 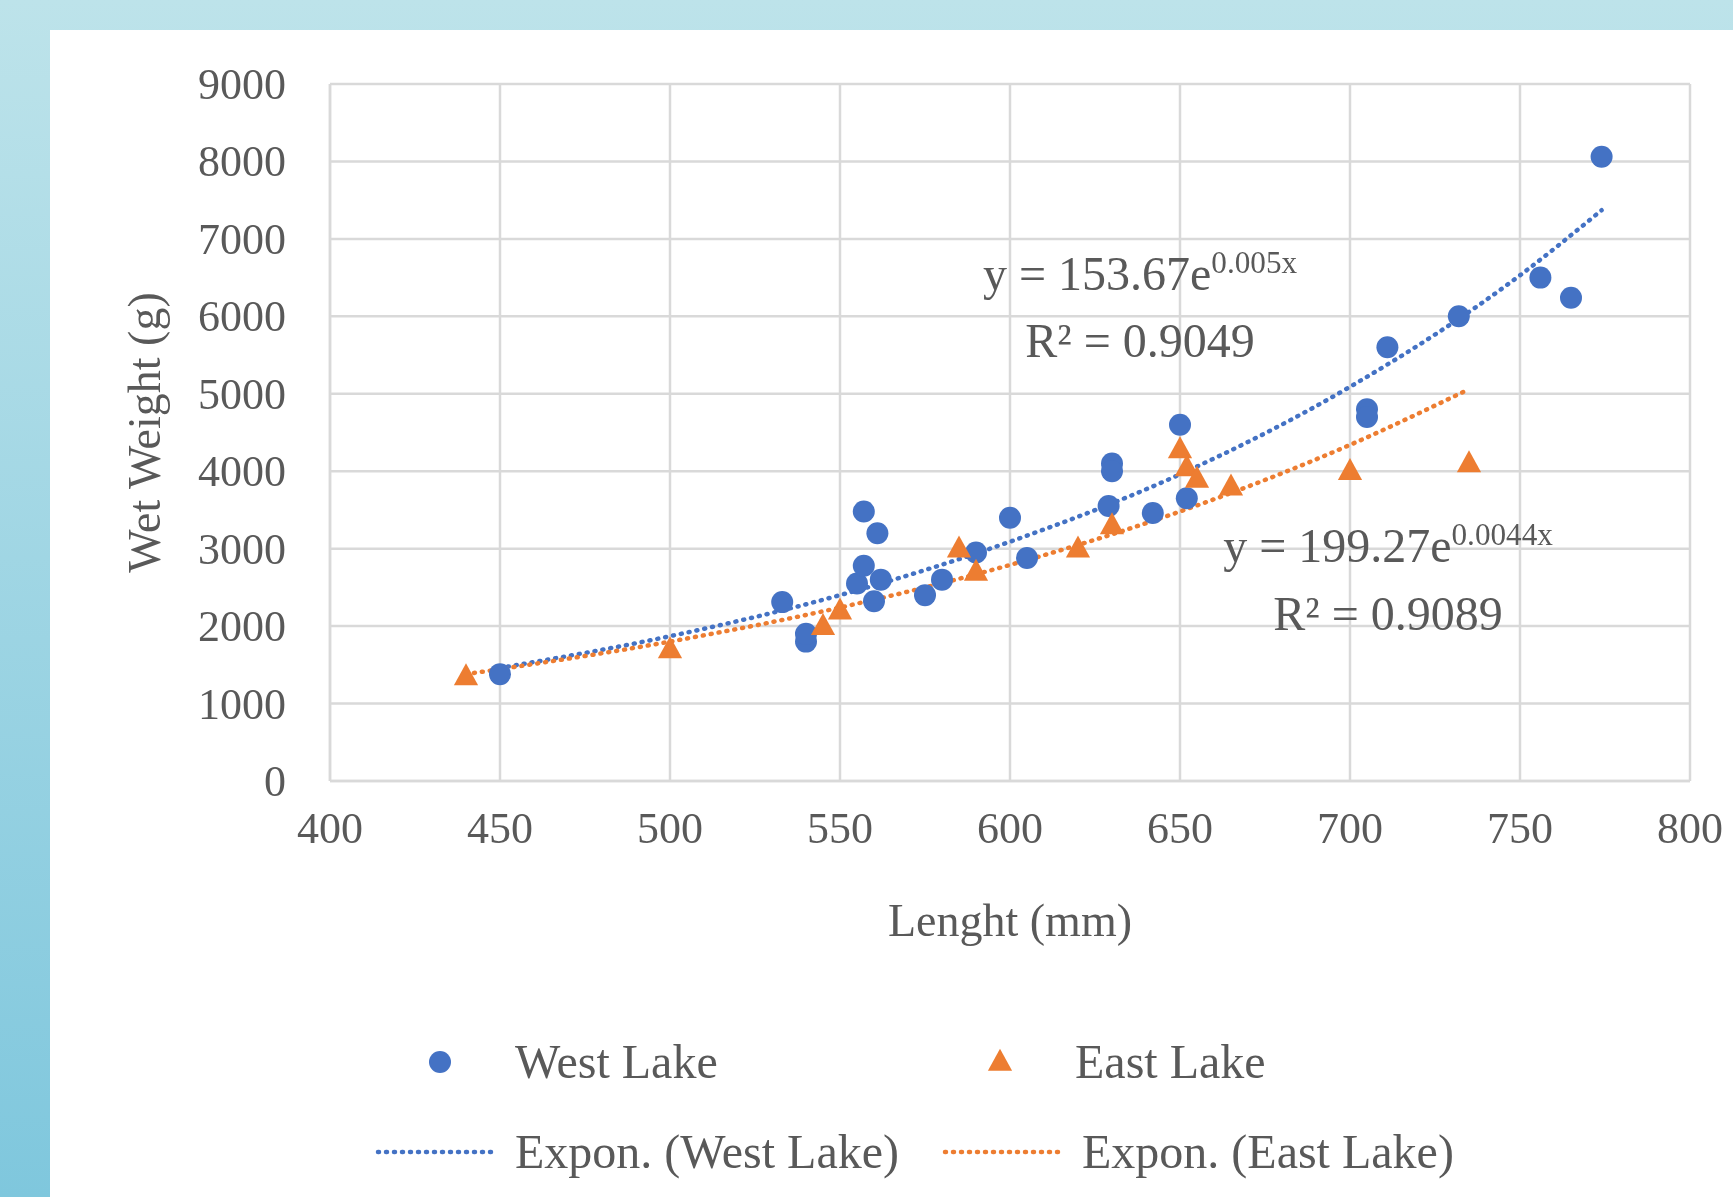 I want to click on x-tick-label: 800, so click(x=1690, y=828).